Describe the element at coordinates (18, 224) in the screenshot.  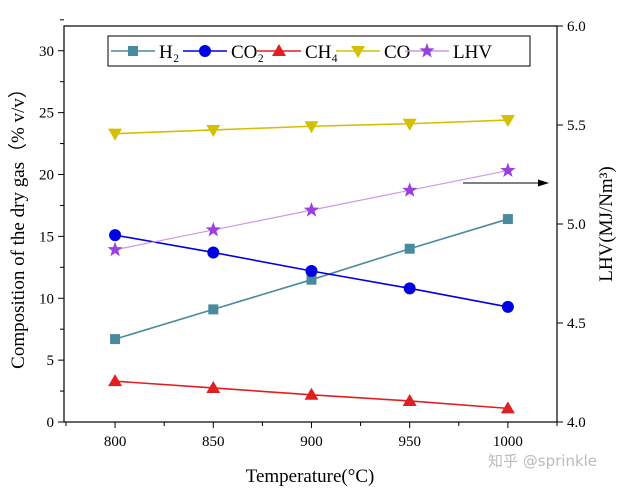
I see `y-axis-label: Composition of the dry gas（% v/v）` at that location.